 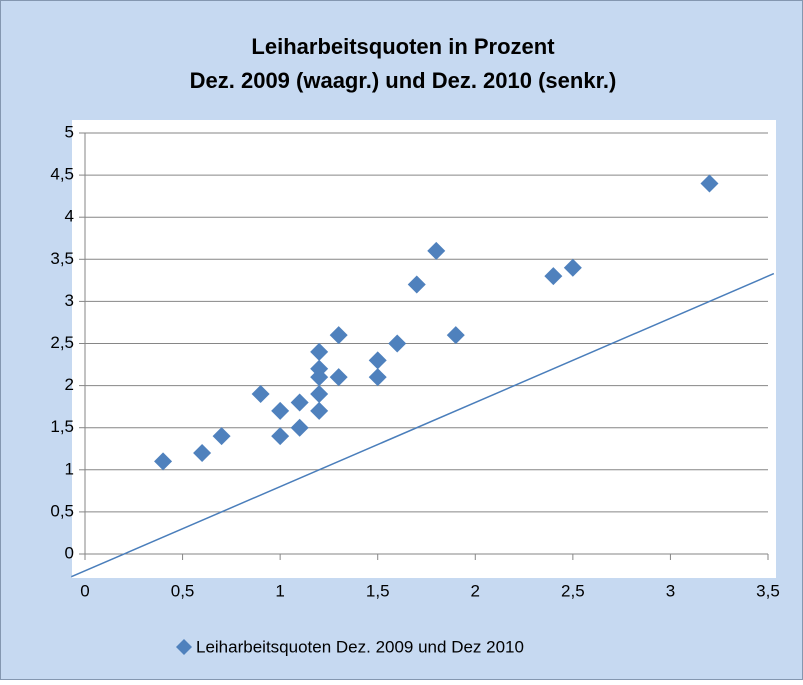 What do you see at coordinates (184, 647) in the screenshot?
I see `legend-marker` at bounding box center [184, 647].